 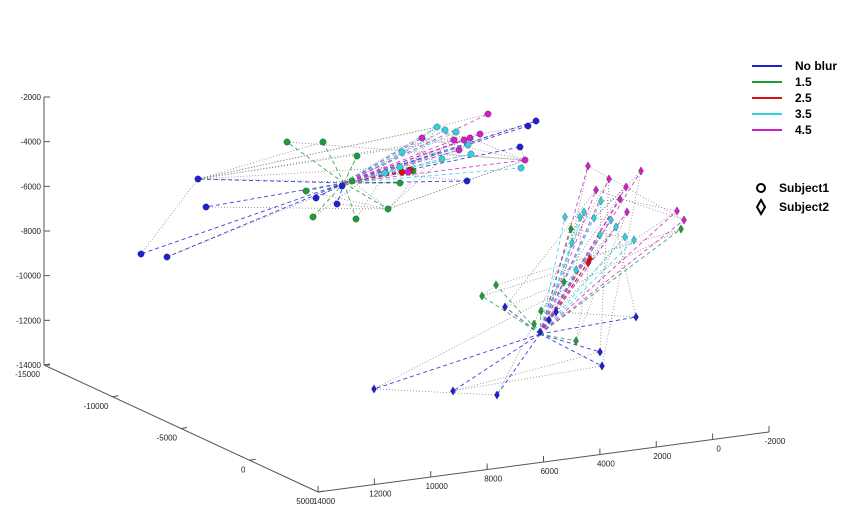 I want to click on legend-label: 4.5, so click(x=803, y=130).